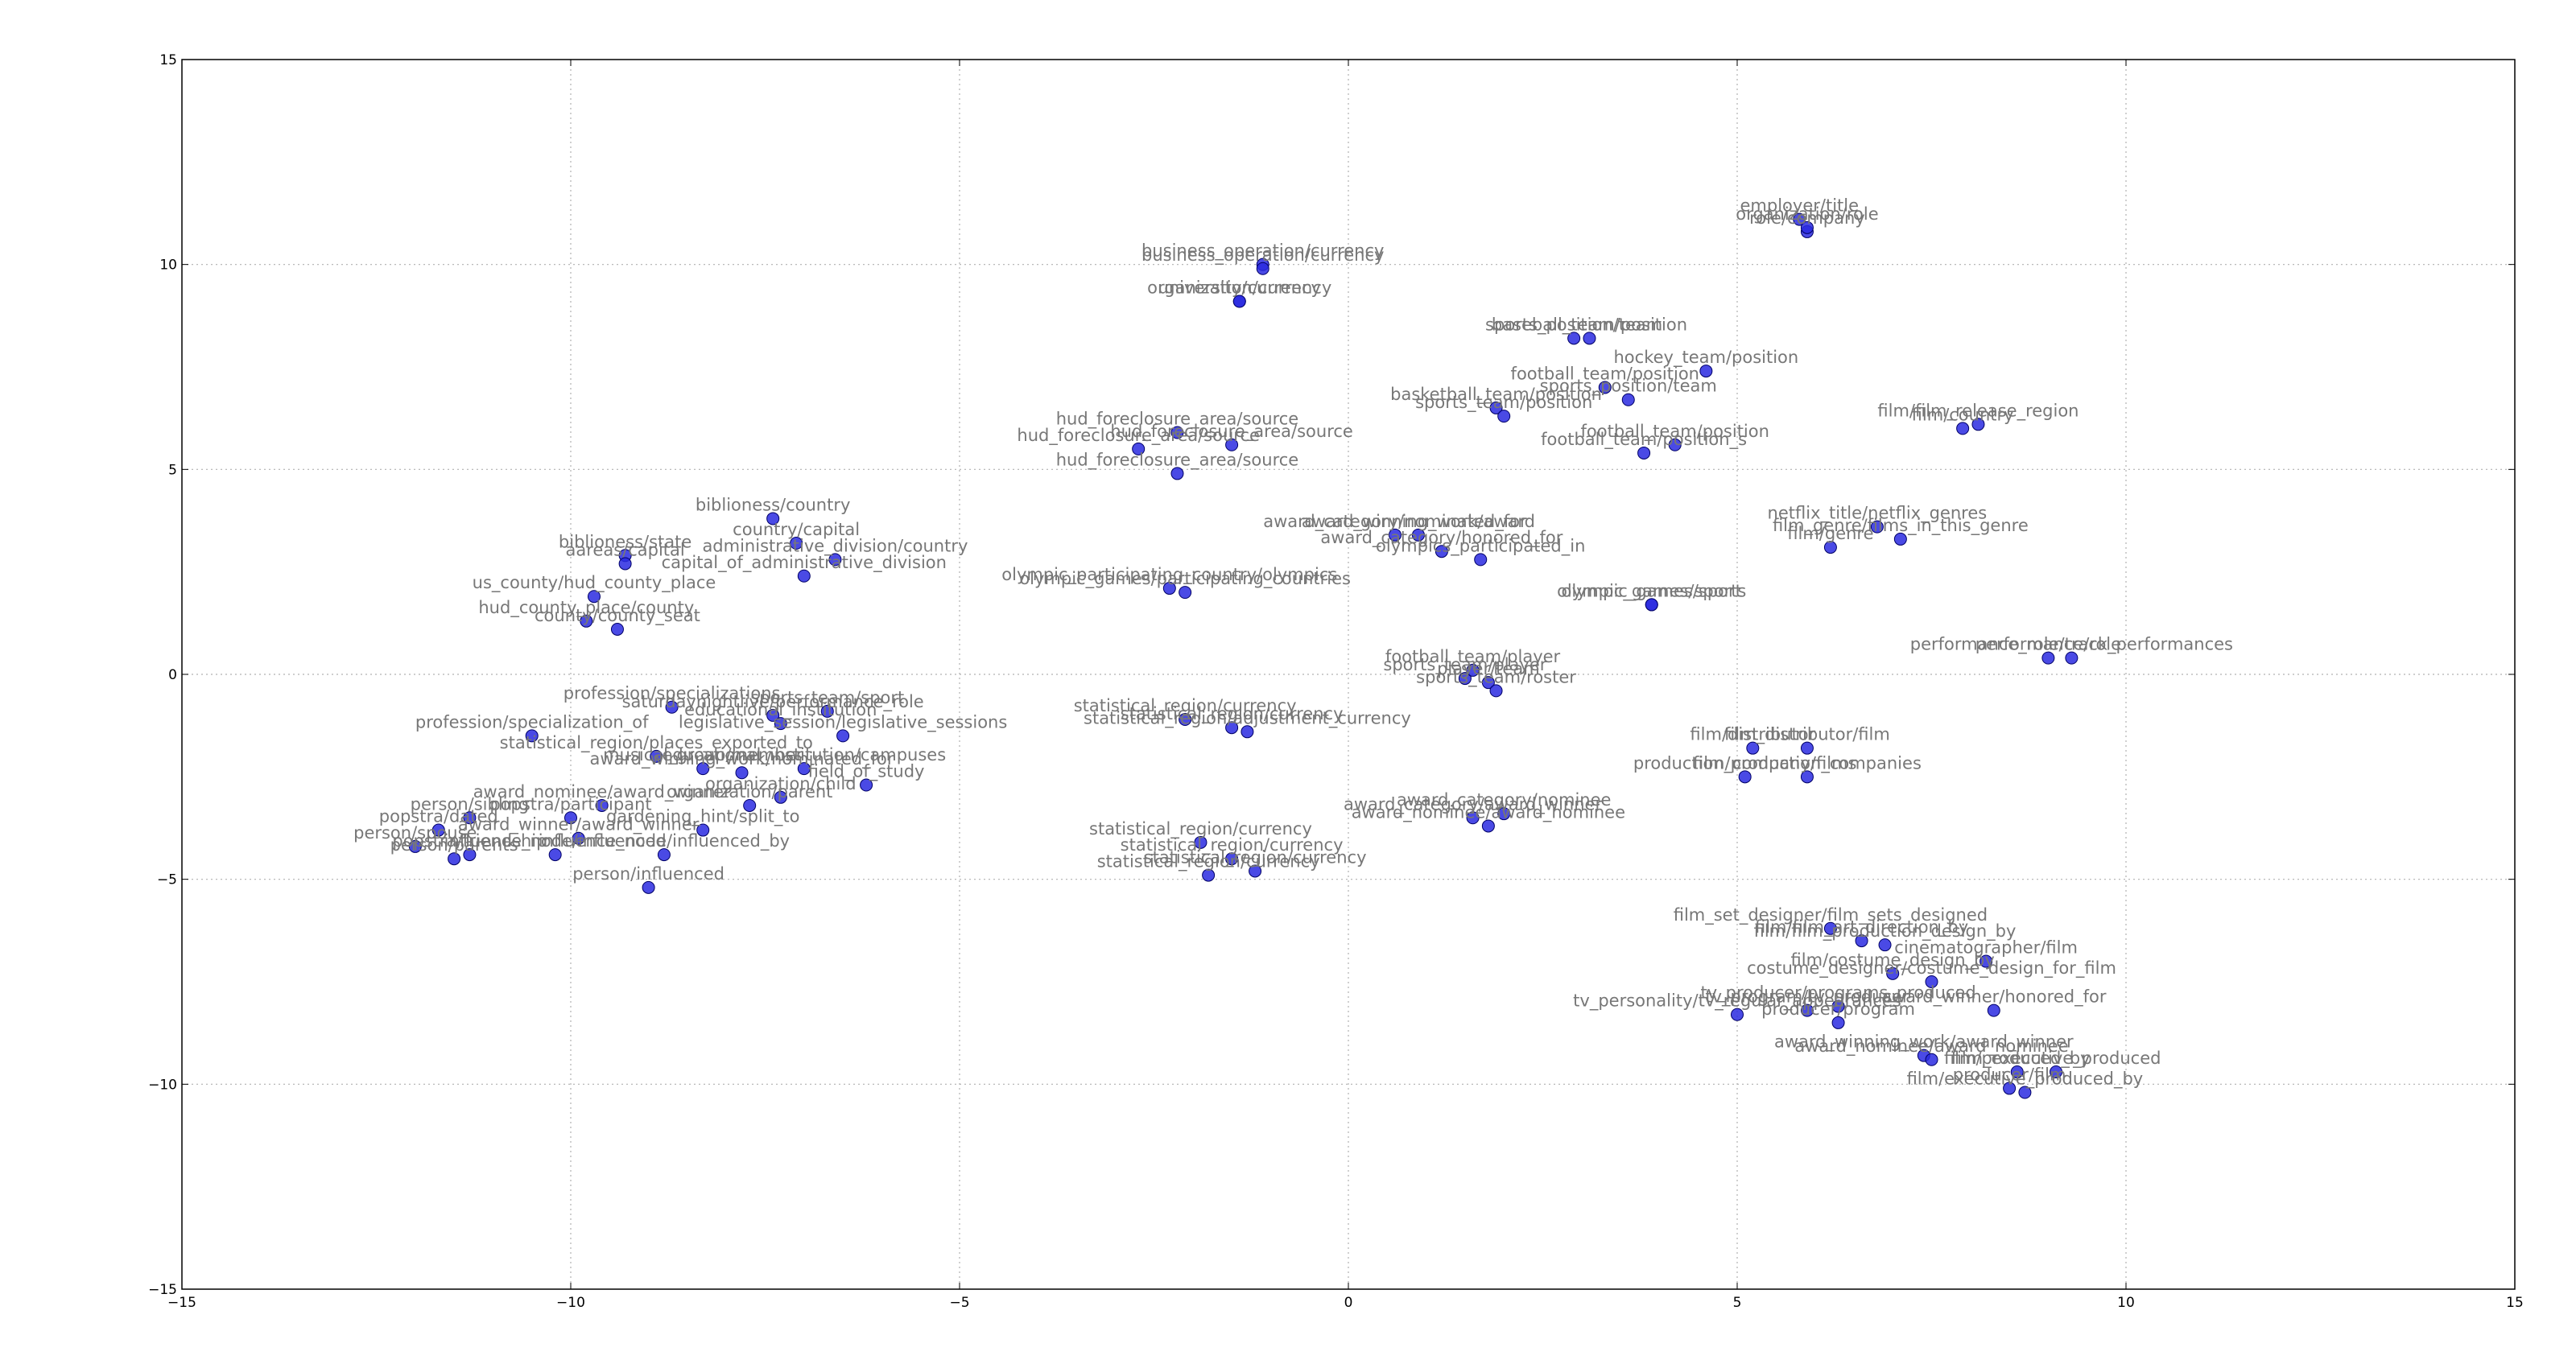 The height and width of the screenshot is (1364, 2576). Describe the element at coordinates (781, 783) in the screenshot. I see `point-label: organization/child` at that location.